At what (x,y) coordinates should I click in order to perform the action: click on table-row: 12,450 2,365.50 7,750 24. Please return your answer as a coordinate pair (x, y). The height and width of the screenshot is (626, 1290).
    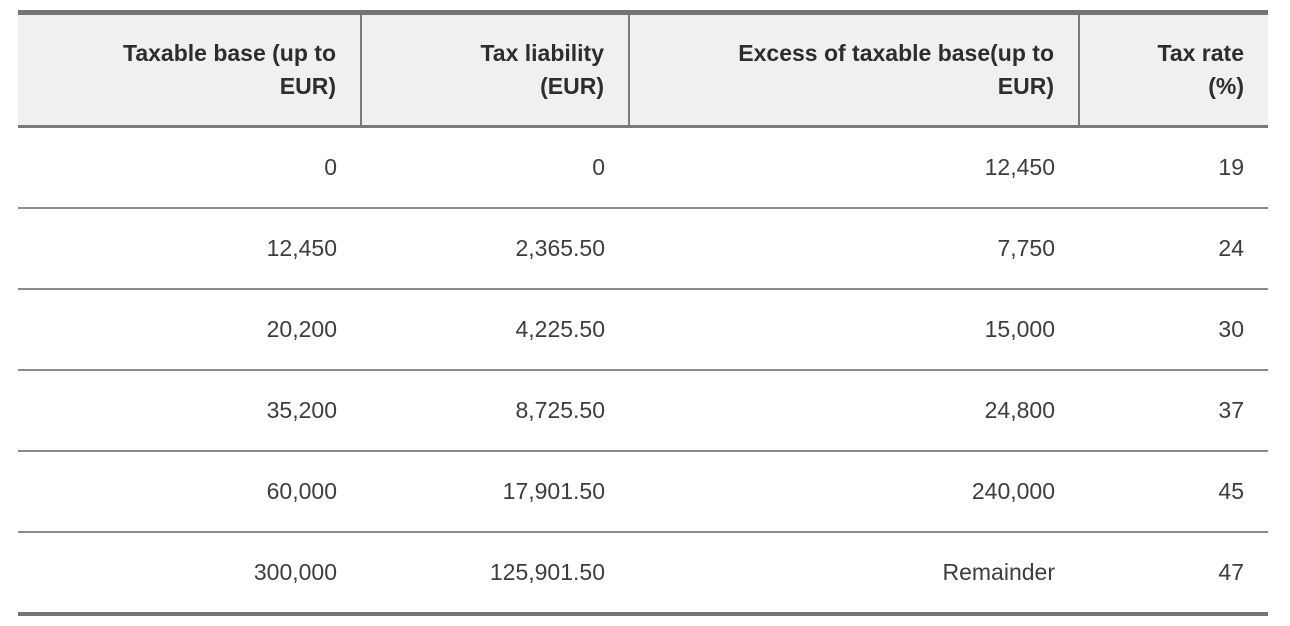
    Looking at the image, I should click on (643, 248).